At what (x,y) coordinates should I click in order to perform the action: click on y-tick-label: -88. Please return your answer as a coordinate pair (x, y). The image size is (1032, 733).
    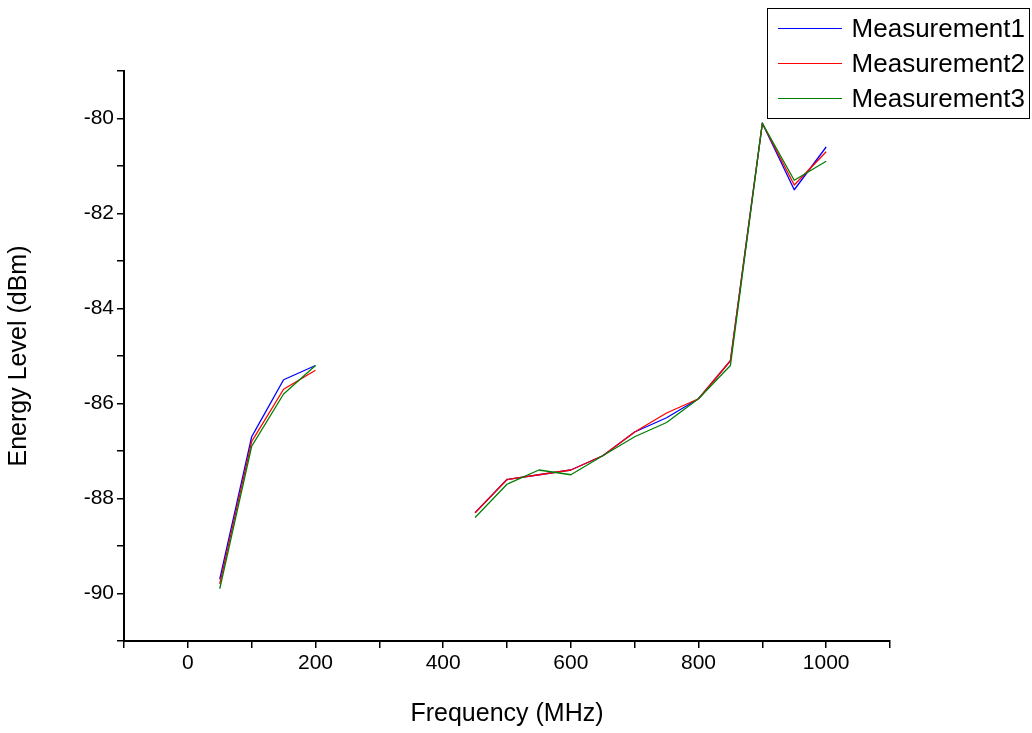
    Looking at the image, I should click on (98, 497).